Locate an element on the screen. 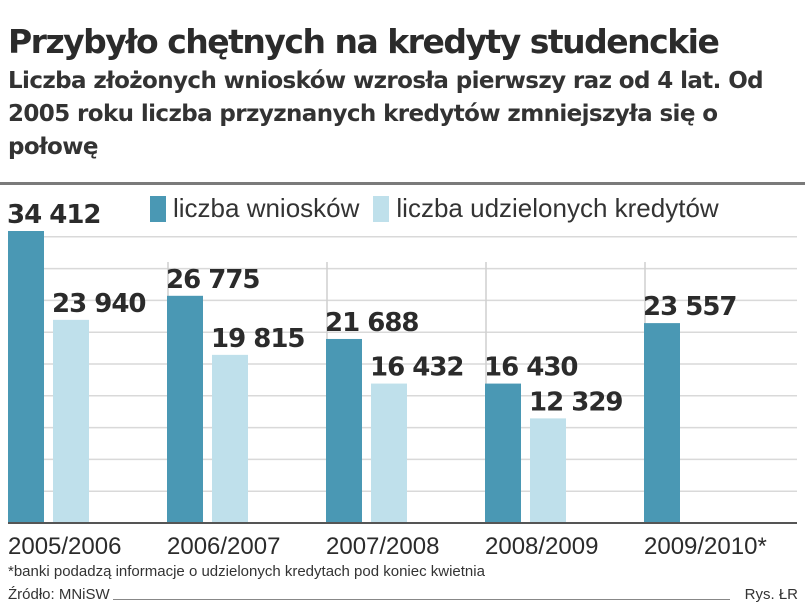 Image resolution: width=805 pixels, height=608 pixels. legend-label-applications: liczba wniosków is located at coordinates (266, 208).